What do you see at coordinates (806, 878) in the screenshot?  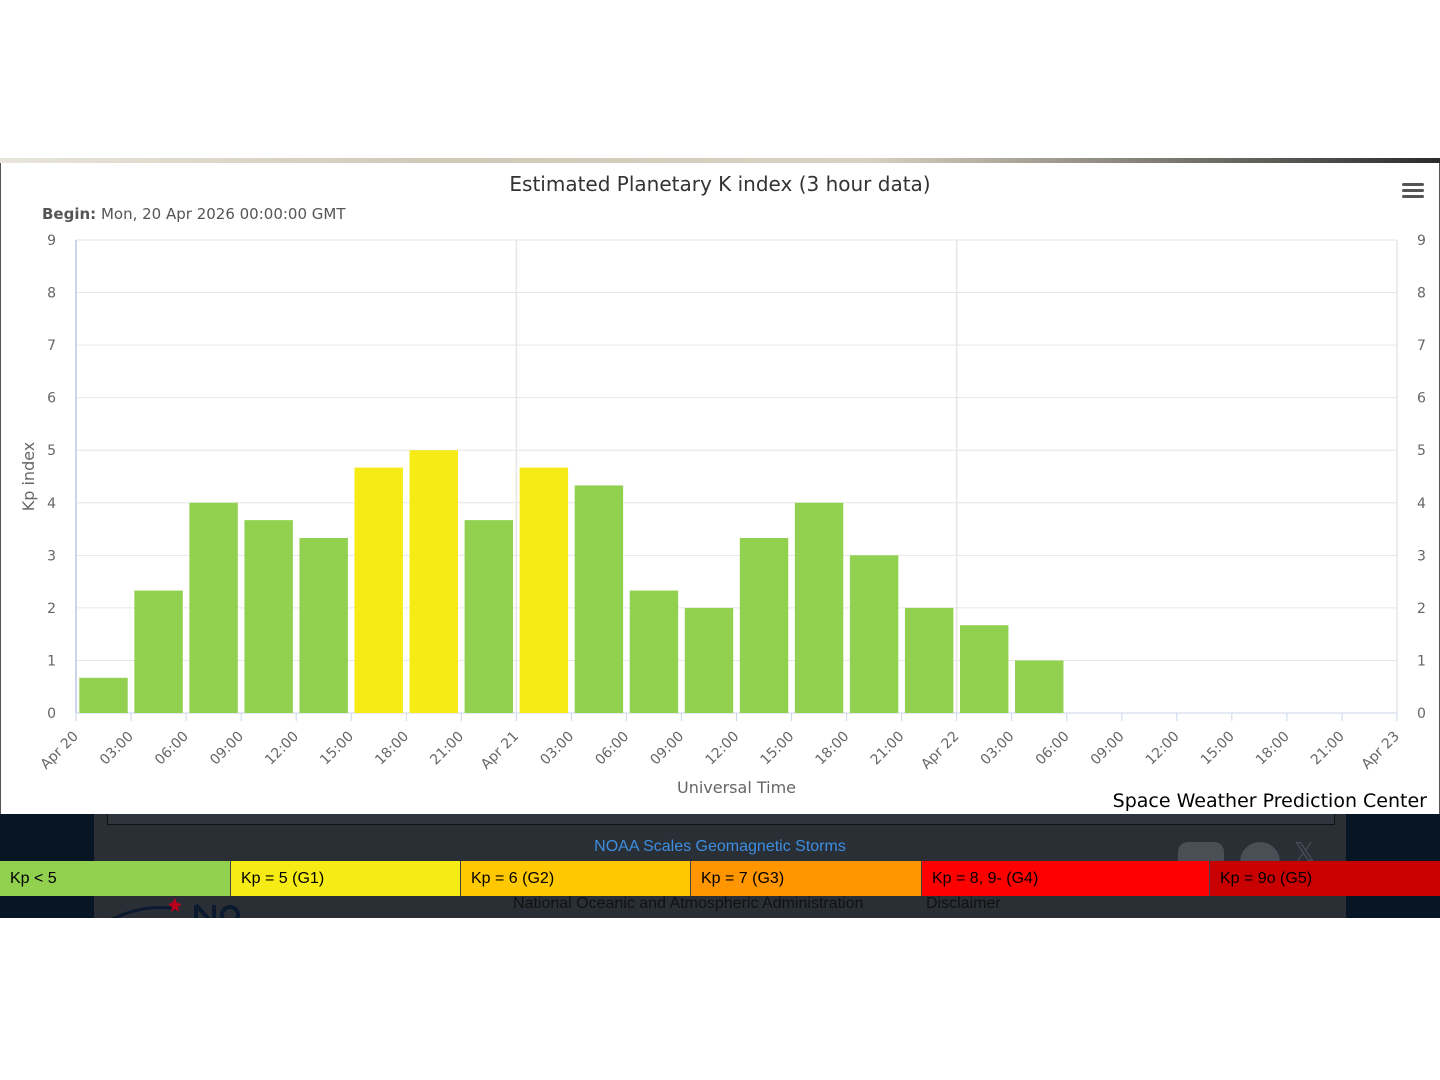 I see `legend-kp-g3: Kp = 7 (G3)` at bounding box center [806, 878].